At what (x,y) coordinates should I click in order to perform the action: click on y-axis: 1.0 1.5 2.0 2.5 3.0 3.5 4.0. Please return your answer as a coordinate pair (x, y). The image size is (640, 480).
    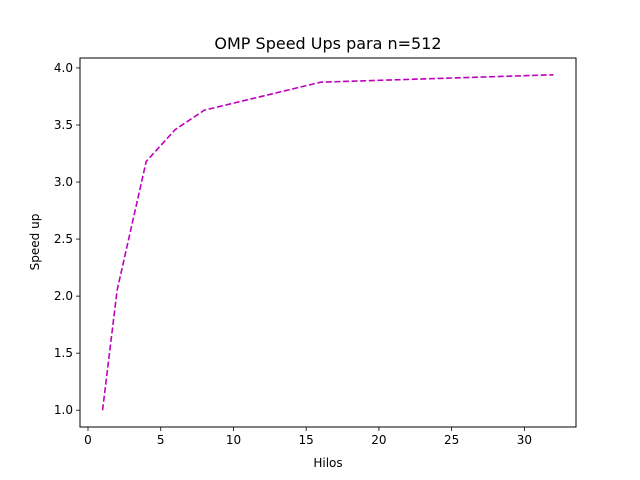
    Looking at the image, I should click on (67, 239).